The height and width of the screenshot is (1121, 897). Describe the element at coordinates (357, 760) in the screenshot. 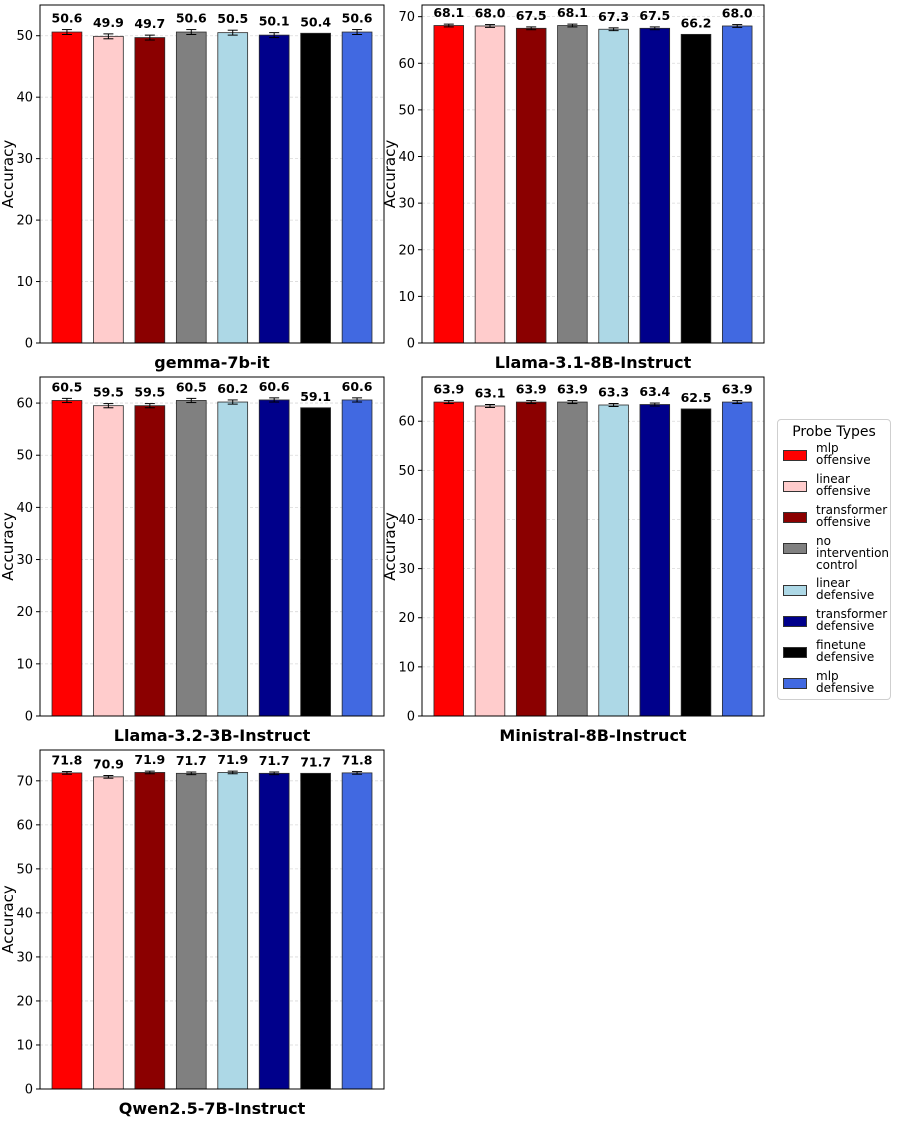

I see `bar-value-label: 71.8` at that location.